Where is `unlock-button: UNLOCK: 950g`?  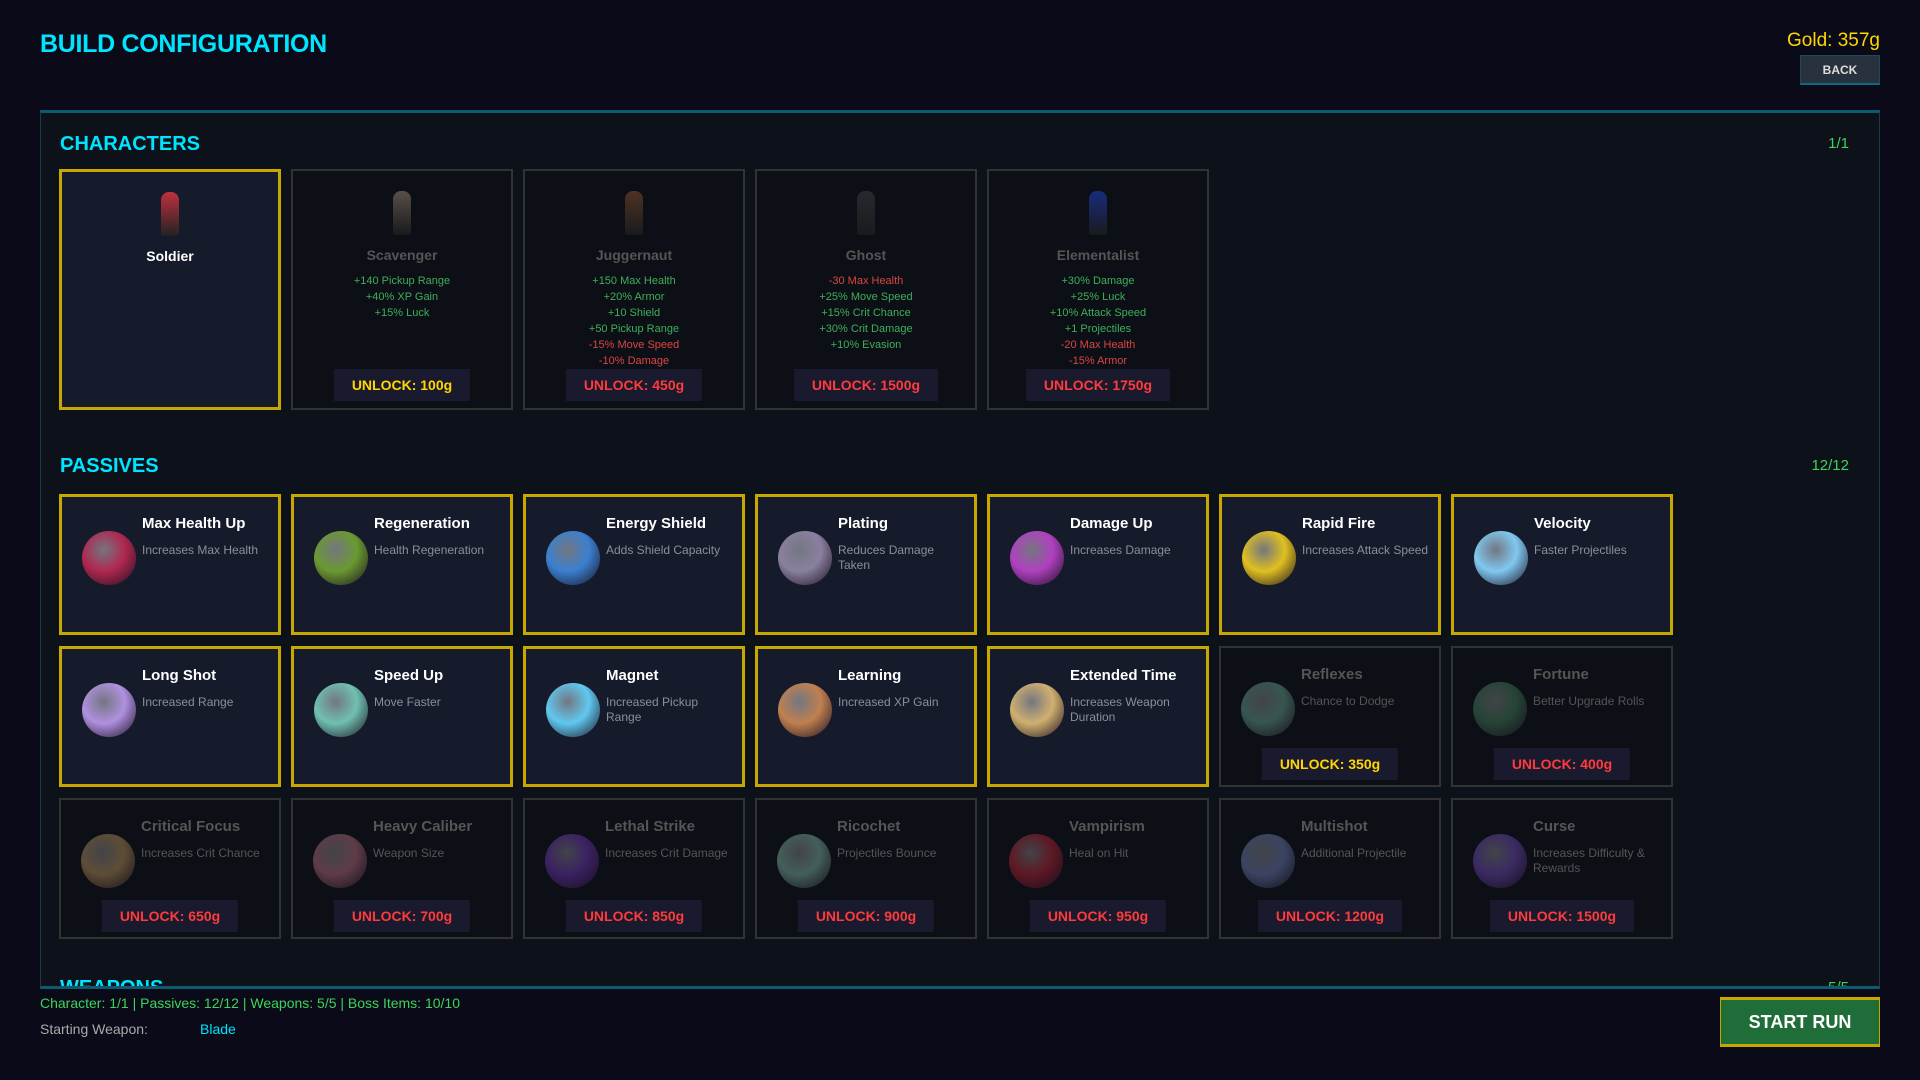
unlock-button: UNLOCK: 950g is located at coordinates (1098, 916).